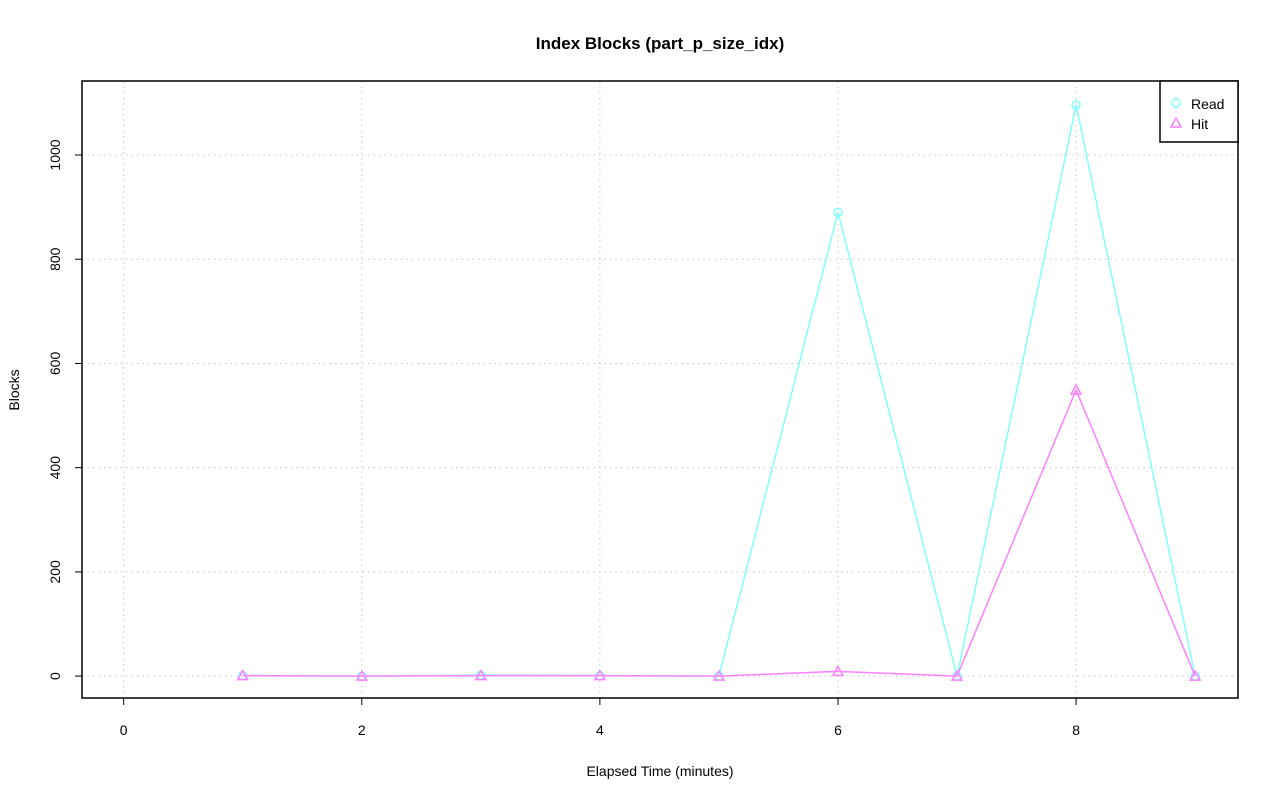 This screenshot has width=1280, height=801. What do you see at coordinates (55, 364) in the screenshot?
I see `y-tick-label: 600` at bounding box center [55, 364].